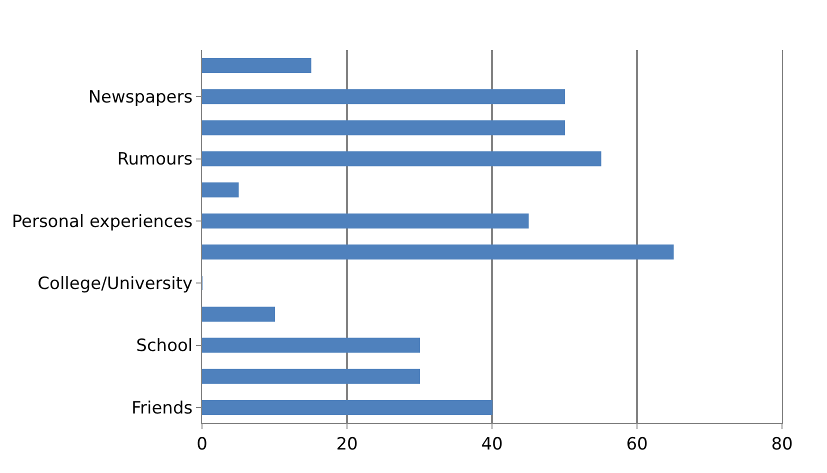 This screenshot has height=473, width=827. What do you see at coordinates (347, 444) in the screenshot?
I see `x-tick-label: 20` at bounding box center [347, 444].